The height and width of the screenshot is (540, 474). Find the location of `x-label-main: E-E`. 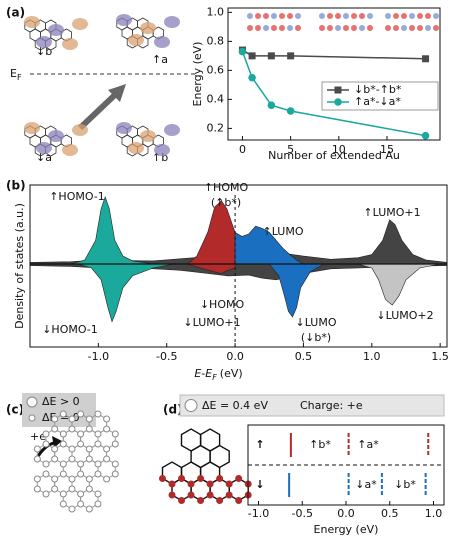

x-label-main: E-E is located at coordinates (203, 373).